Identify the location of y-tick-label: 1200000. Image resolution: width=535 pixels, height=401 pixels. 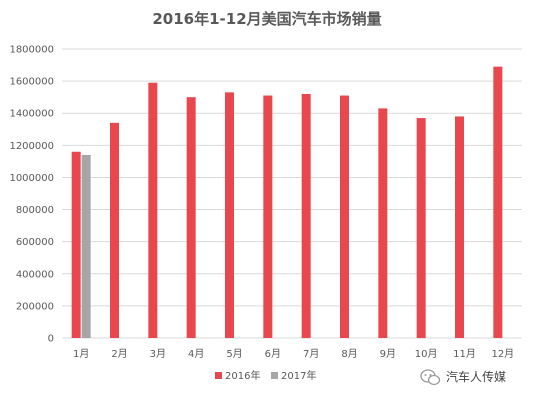
(31, 146).